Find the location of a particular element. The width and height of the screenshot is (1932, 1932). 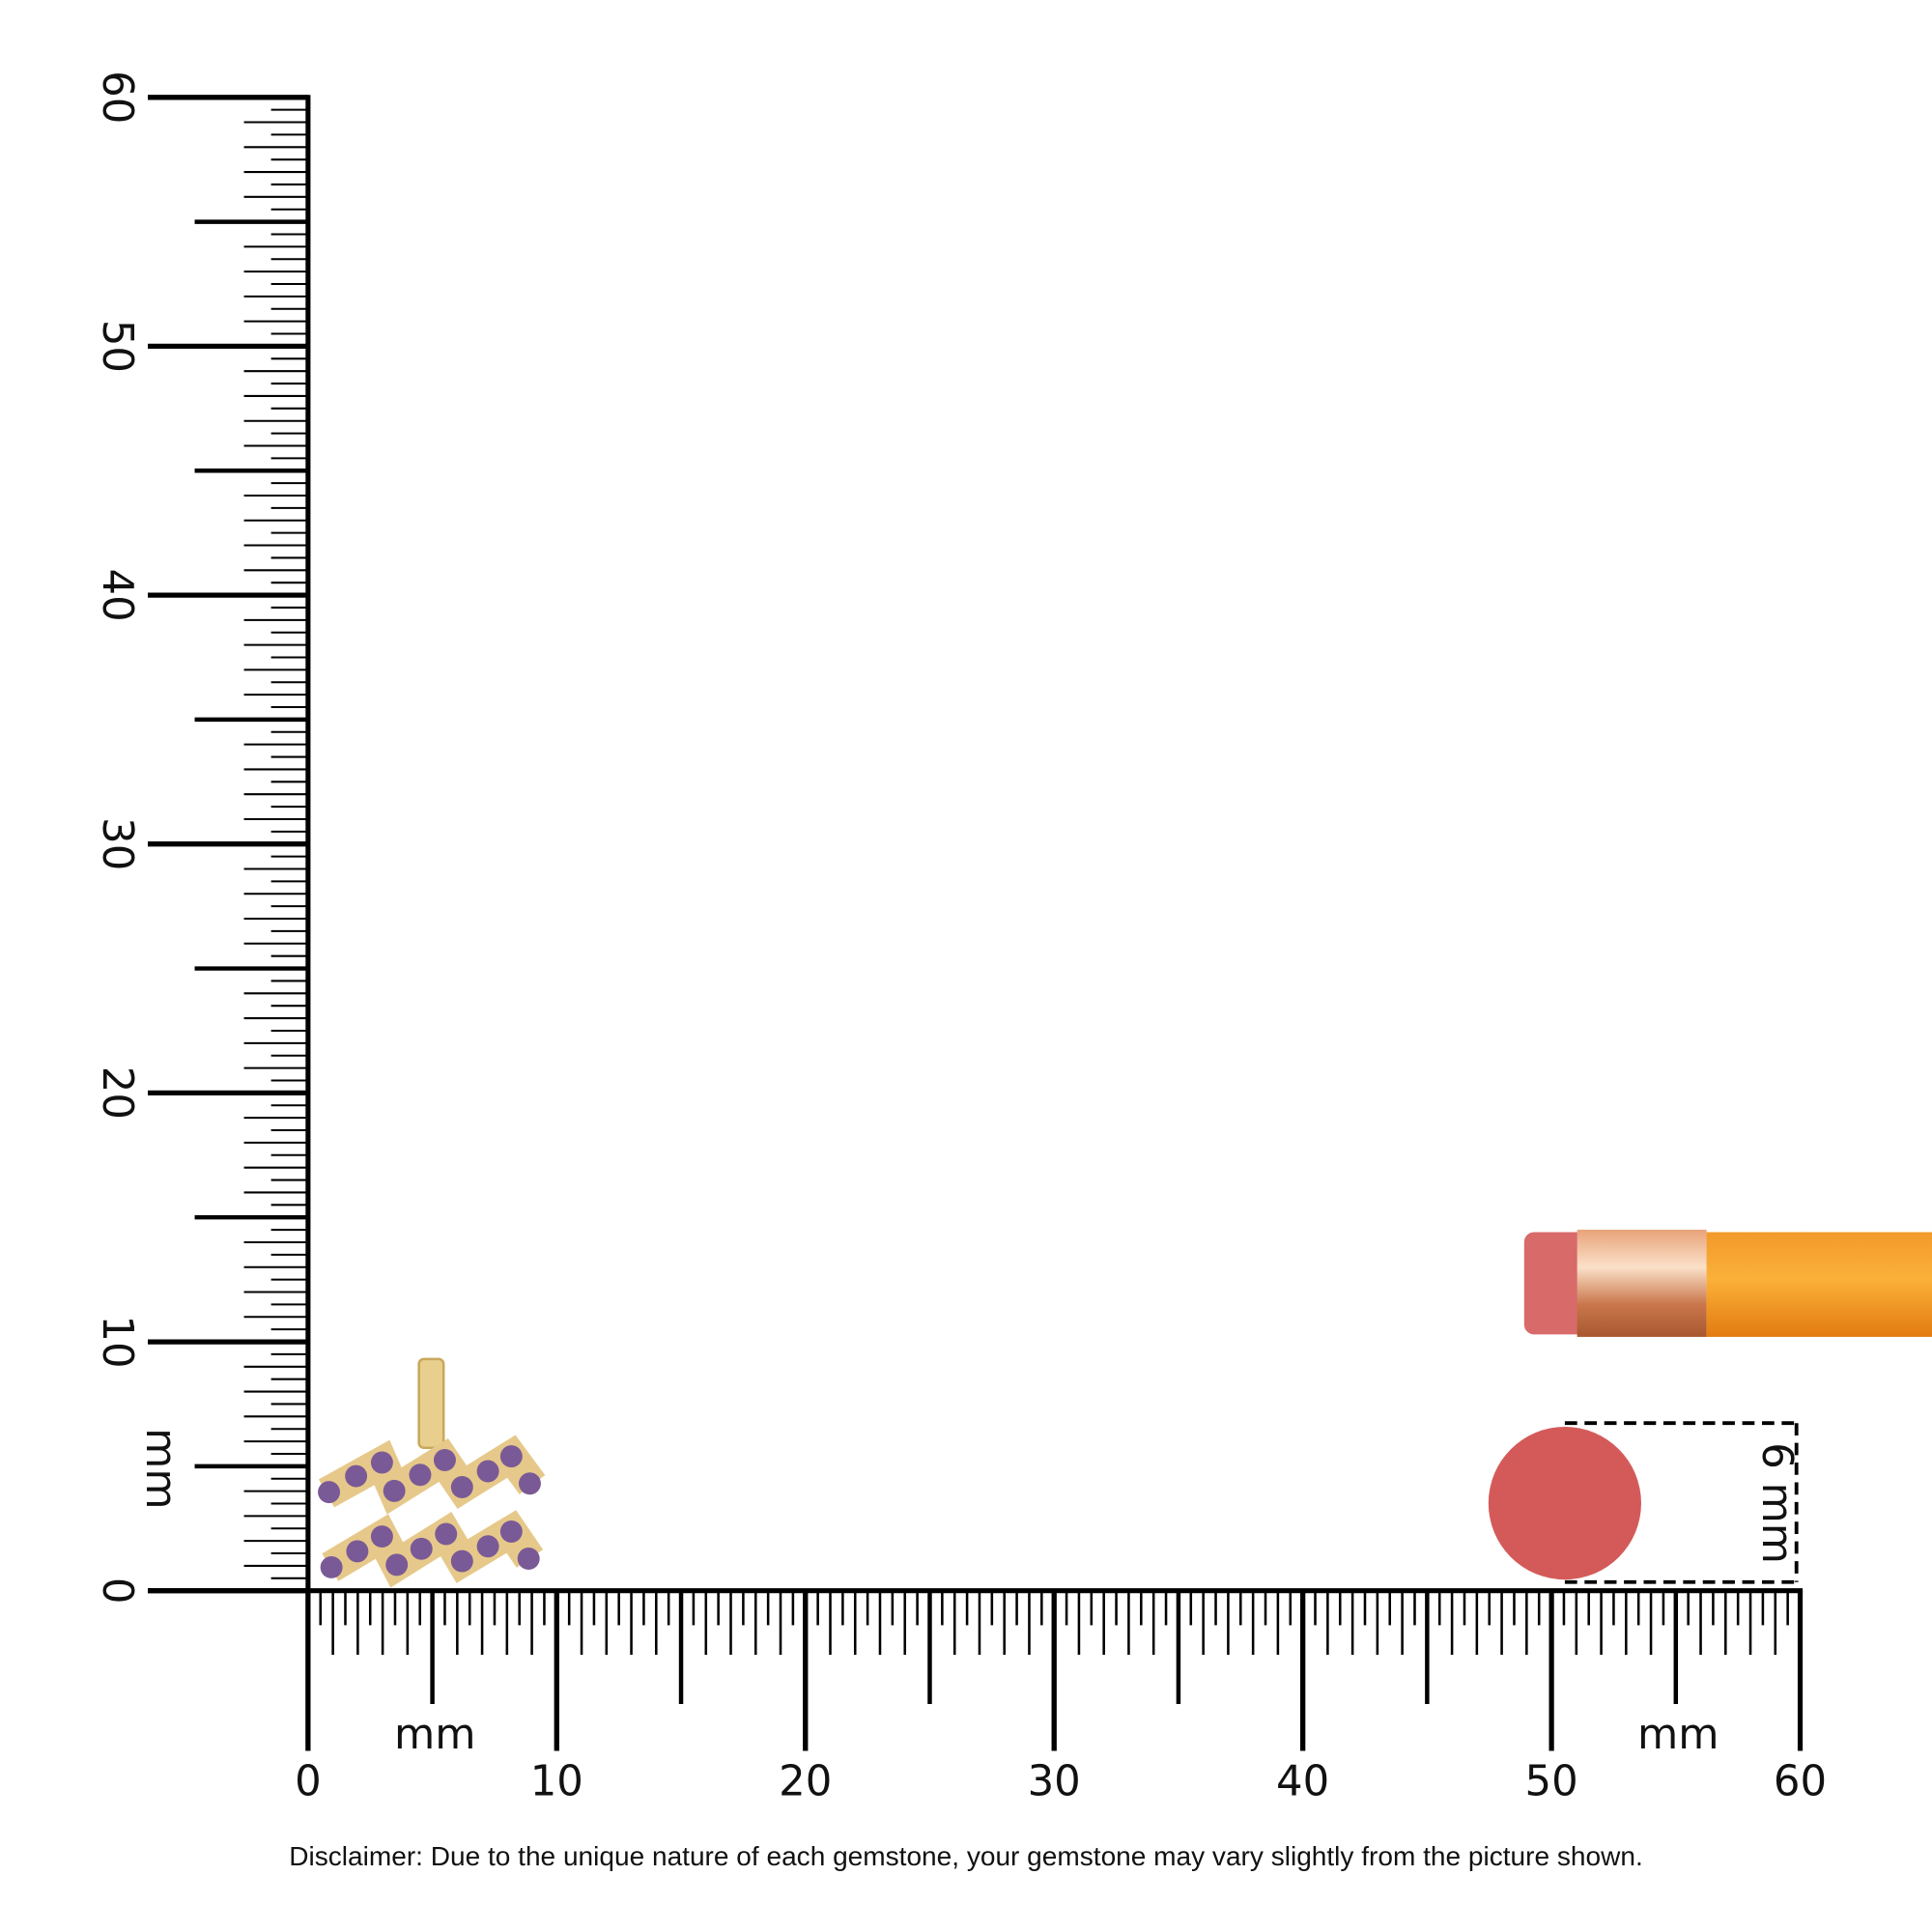

y-unit: mm is located at coordinates (160, 1468).